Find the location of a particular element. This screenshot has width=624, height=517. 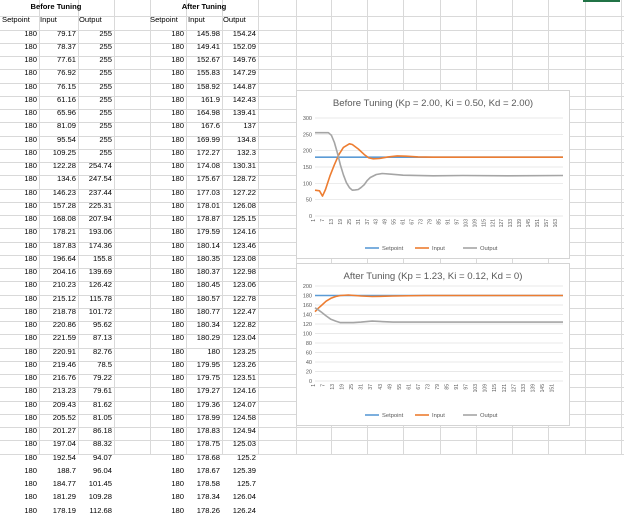

table-cell-input: 180.57 is located at coordinates (208, 298).